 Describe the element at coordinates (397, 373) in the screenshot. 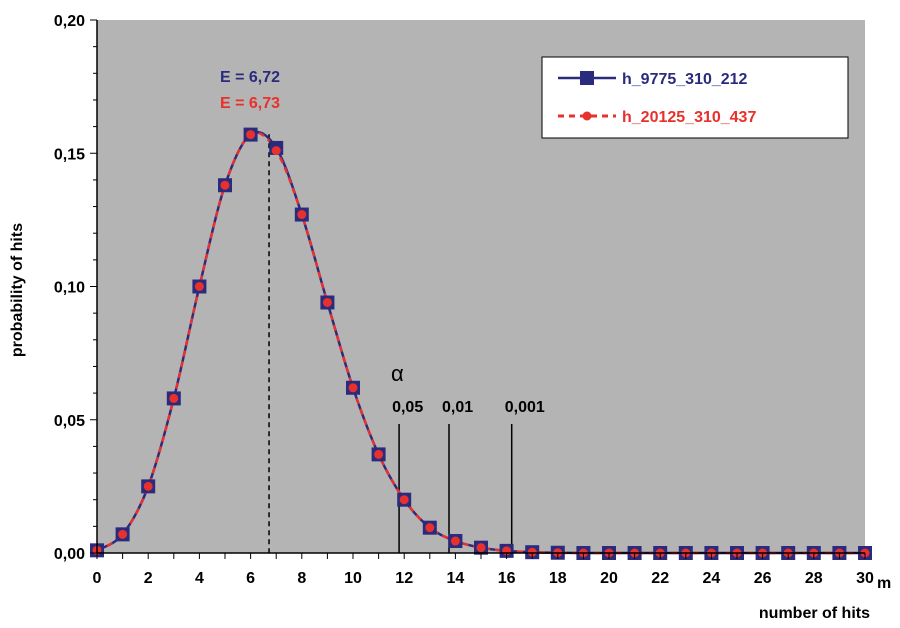

I see `alpha-symbol: α` at that location.